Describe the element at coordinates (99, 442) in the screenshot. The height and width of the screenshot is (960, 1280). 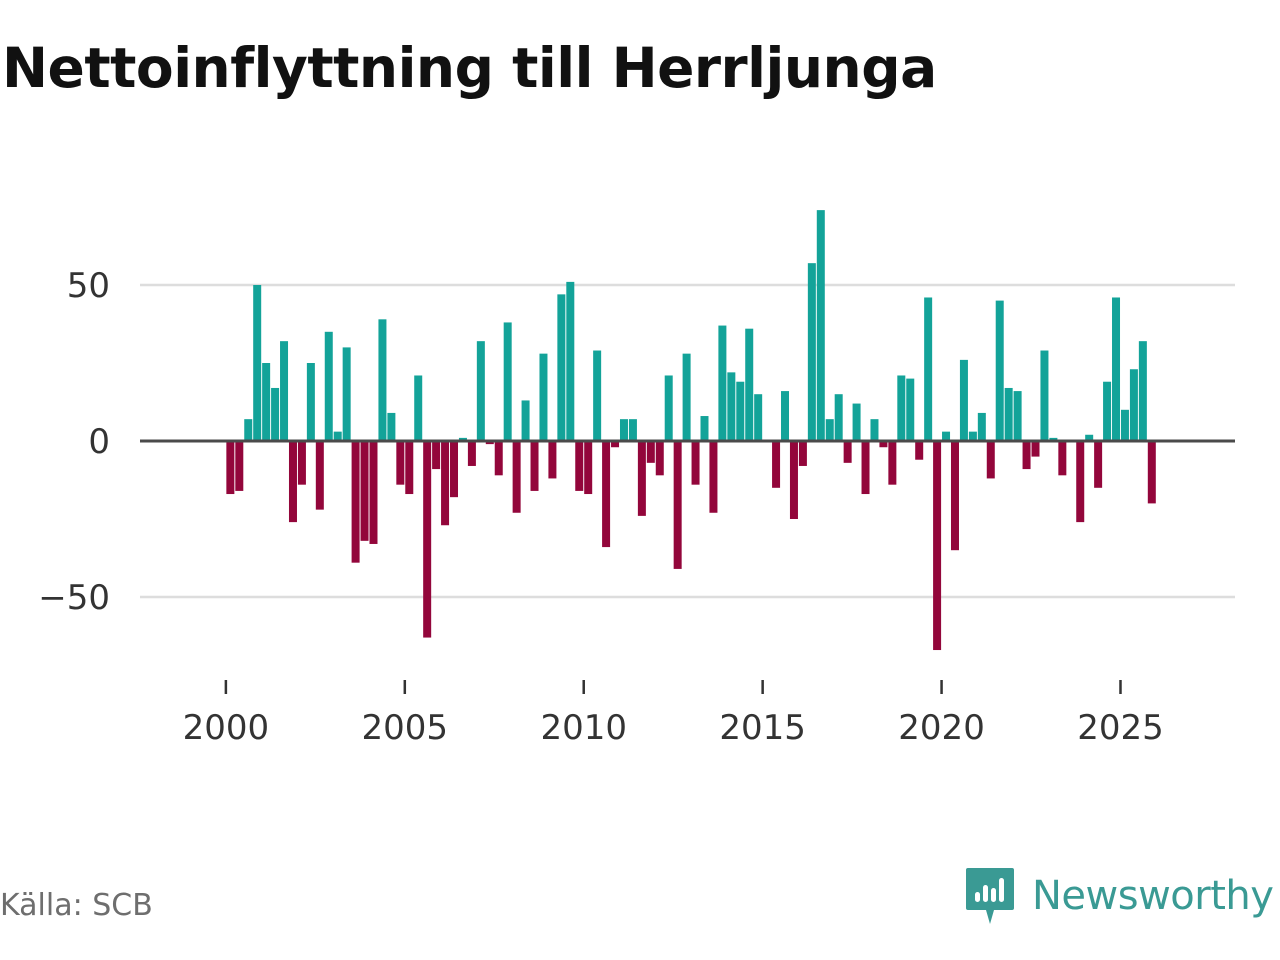
I see `y-tick-label: 0` at that location.